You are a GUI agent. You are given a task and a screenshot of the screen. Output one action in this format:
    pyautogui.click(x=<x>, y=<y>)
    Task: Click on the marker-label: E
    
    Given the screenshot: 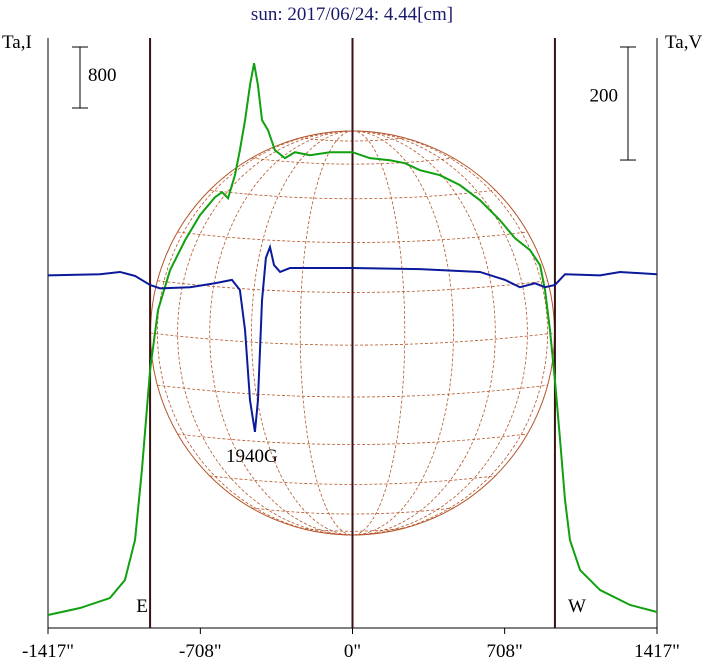 What is the action you would take?
    pyautogui.click(x=142, y=606)
    